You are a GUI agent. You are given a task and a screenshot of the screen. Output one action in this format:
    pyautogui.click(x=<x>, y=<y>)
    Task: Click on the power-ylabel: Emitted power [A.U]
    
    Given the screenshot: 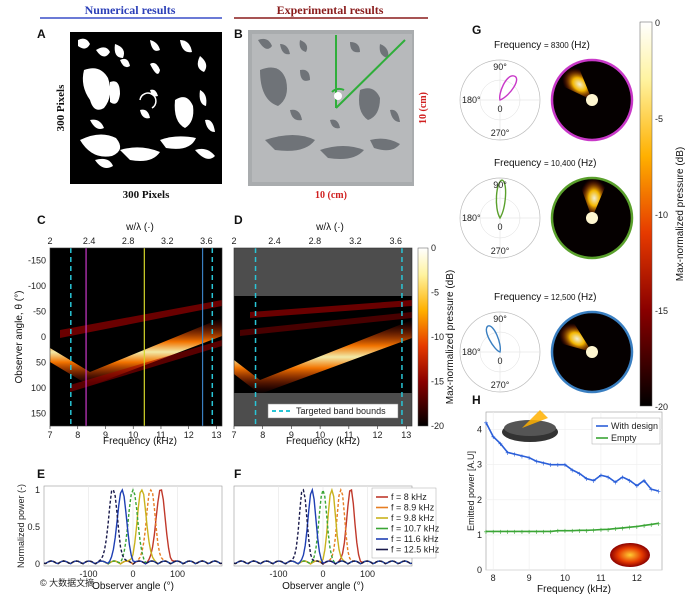 What is the action you would take?
    pyautogui.click(x=471, y=491)
    